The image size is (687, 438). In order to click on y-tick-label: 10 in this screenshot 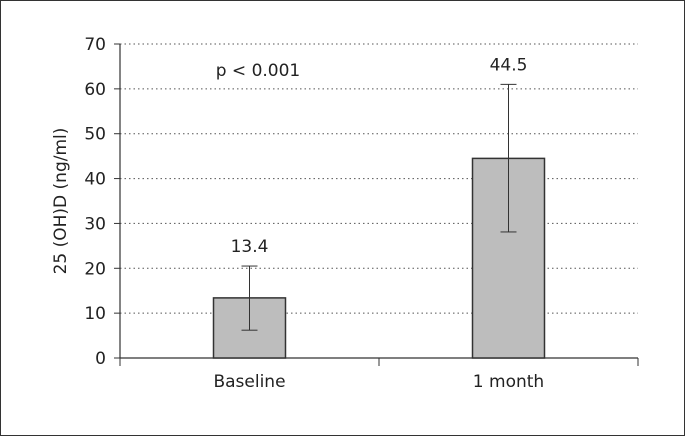, I will do `click(95, 314)`.